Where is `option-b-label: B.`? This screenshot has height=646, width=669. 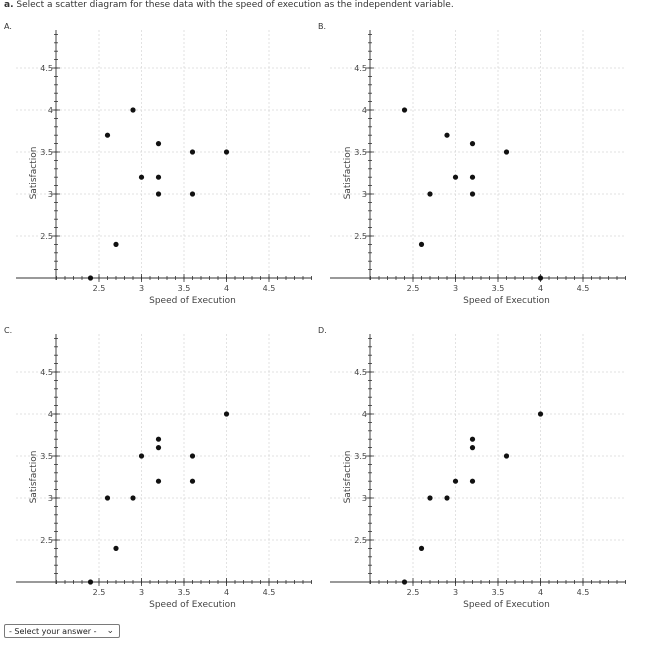
option-b-label: B. is located at coordinates (322, 26).